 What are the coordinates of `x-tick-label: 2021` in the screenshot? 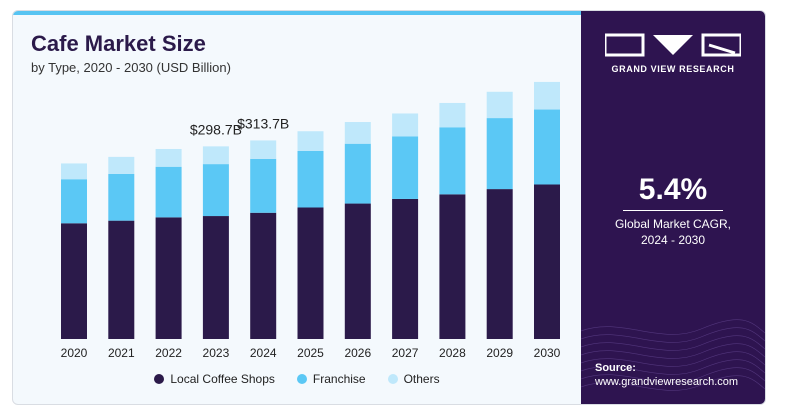 It's located at (121, 353).